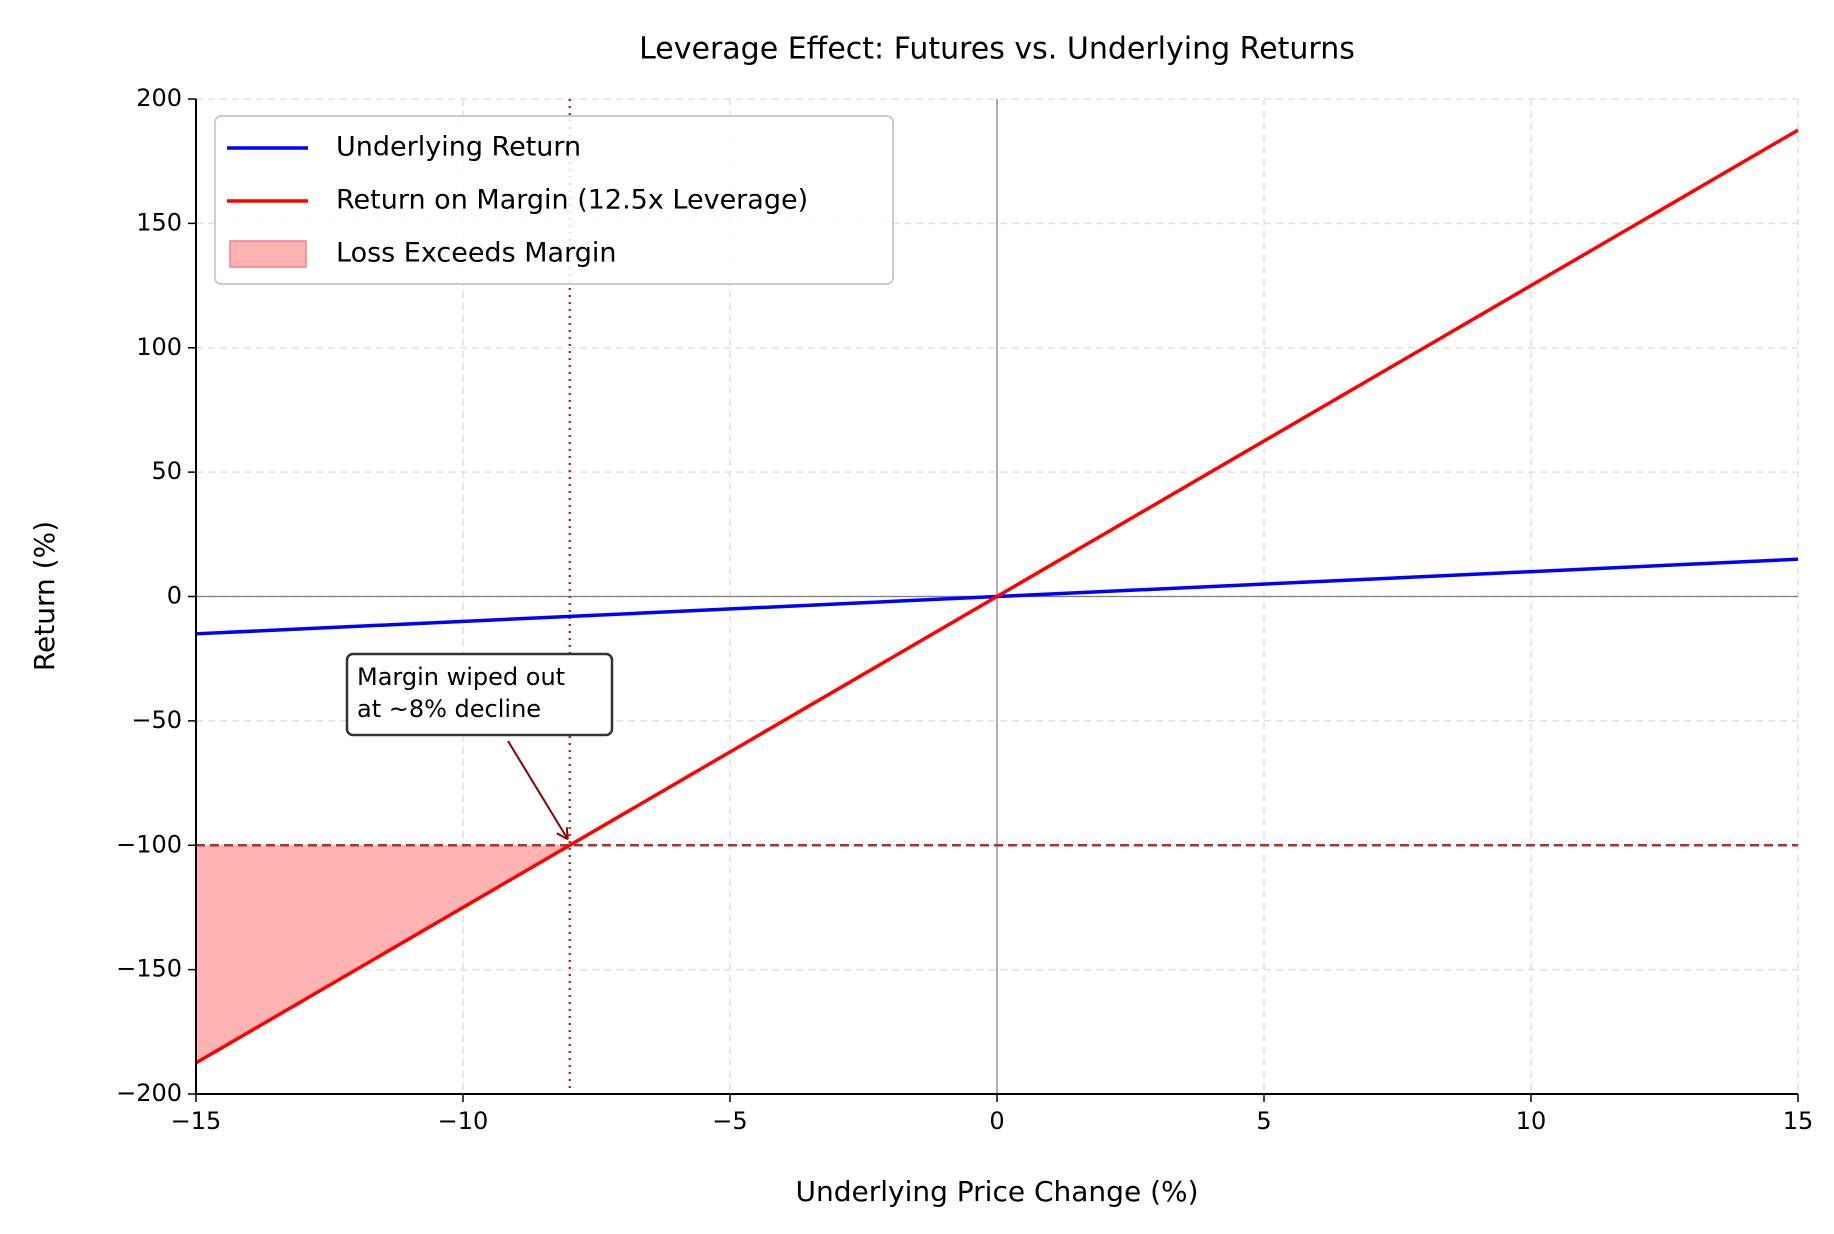 The height and width of the screenshot is (1234, 1834). I want to click on y-tick-label: −200, so click(149, 1093).